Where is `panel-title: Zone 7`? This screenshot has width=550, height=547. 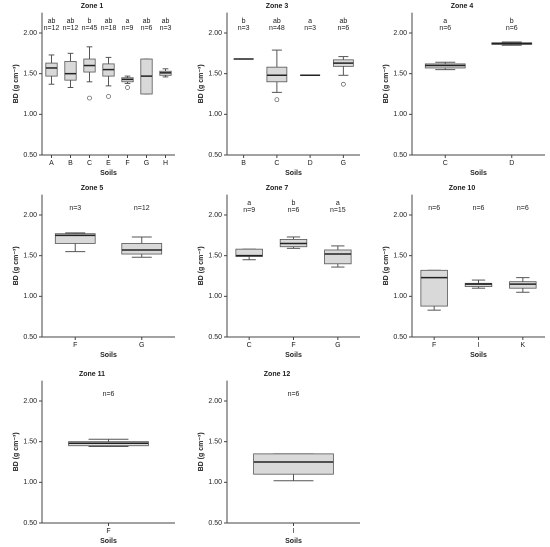 panel-title: Zone 7 is located at coordinates (277, 188).